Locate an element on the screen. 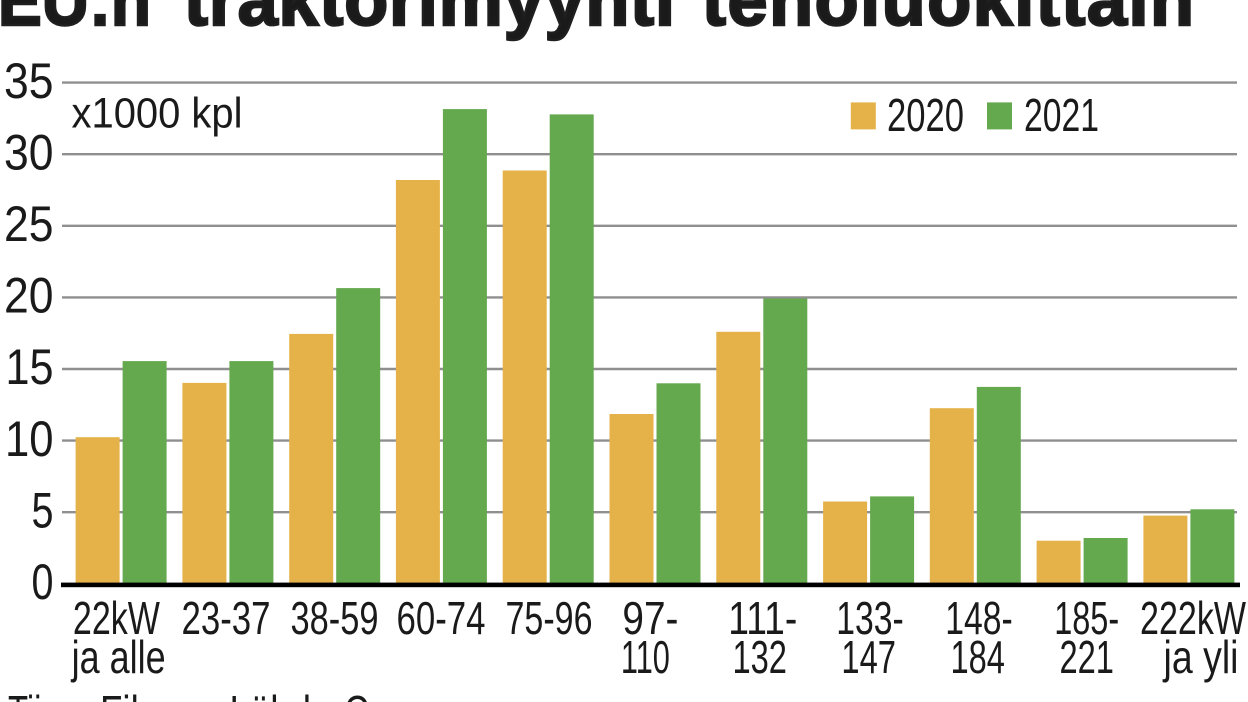 This screenshot has width=1248, height=702. svg-text: 35 is located at coordinates (29, 81).